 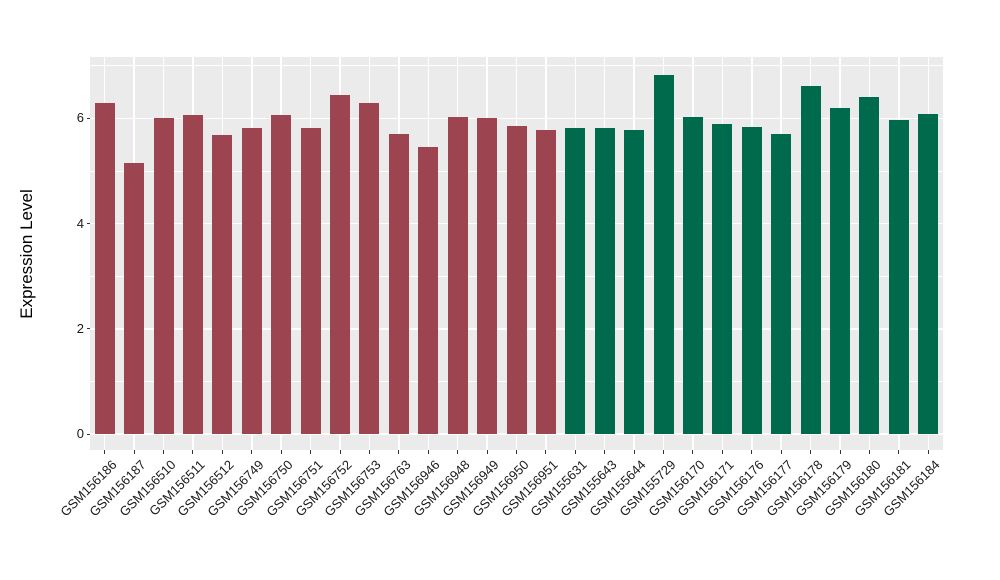 I want to click on bar-GSM156179, so click(x=840, y=271).